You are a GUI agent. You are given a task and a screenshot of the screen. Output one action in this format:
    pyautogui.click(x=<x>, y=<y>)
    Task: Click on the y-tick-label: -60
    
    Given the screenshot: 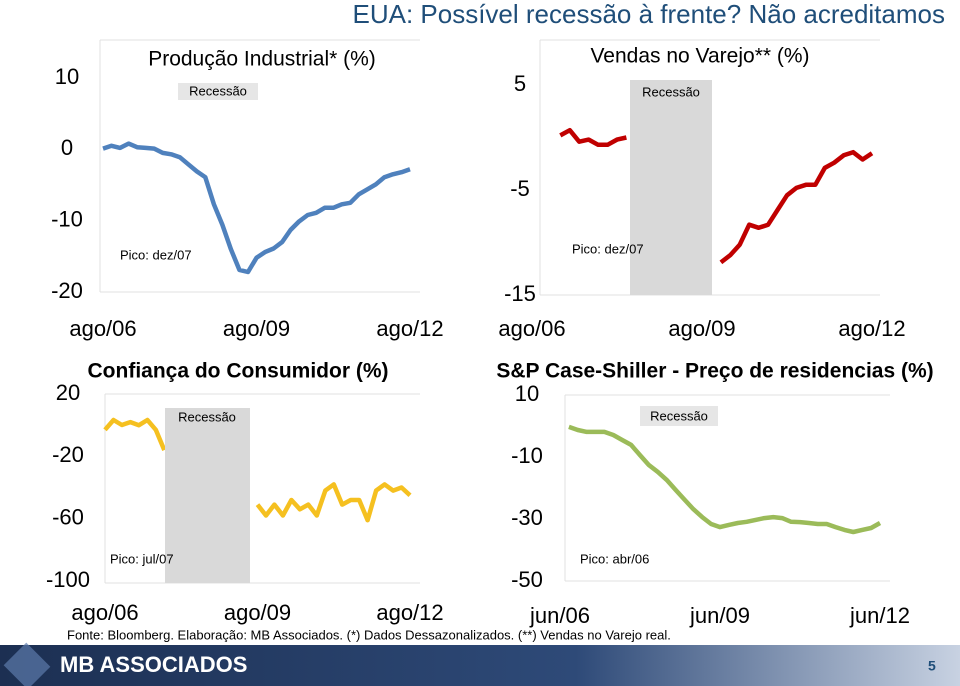 What is the action you would take?
    pyautogui.click(x=68, y=516)
    